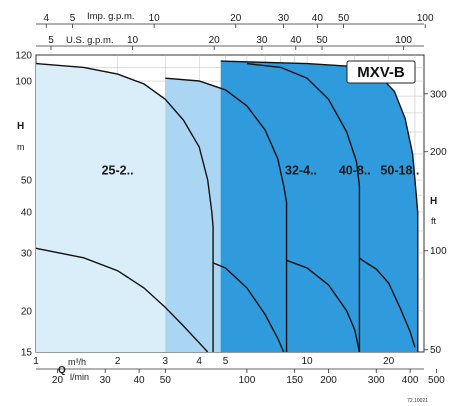 The width and height of the screenshot is (450, 406). I want to click on us-tick-40: 40, so click(296, 40).